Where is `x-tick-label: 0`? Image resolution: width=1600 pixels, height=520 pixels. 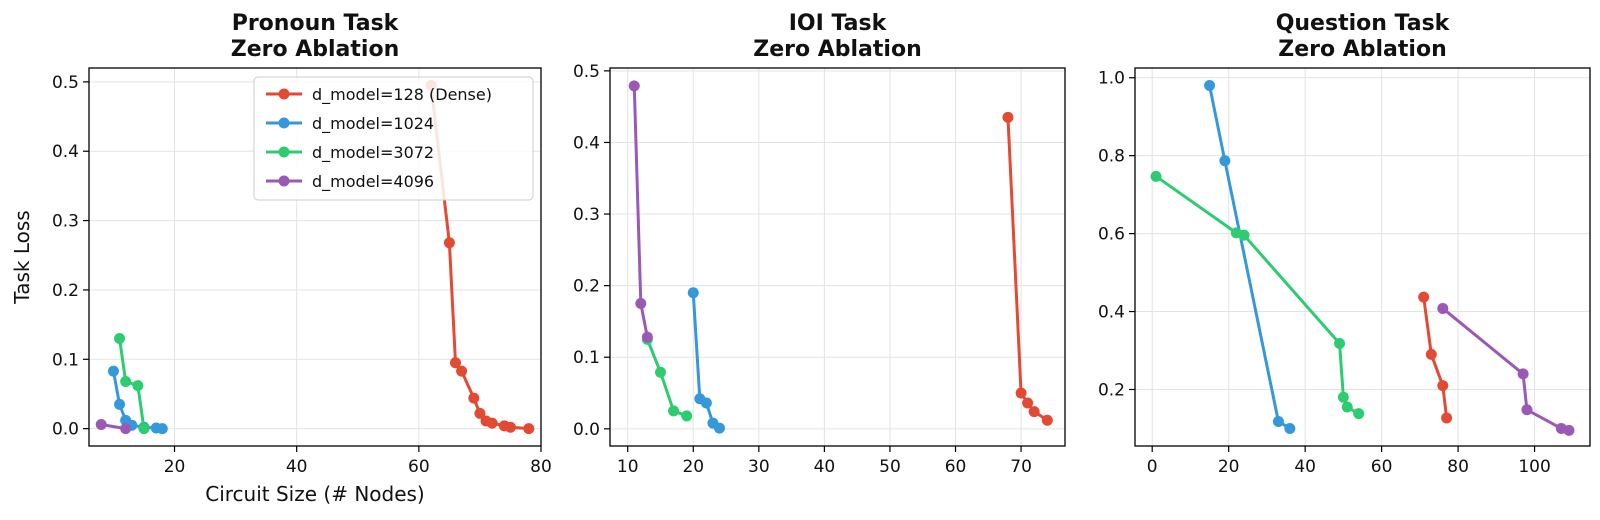
x-tick-label: 0 is located at coordinates (1152, 467).